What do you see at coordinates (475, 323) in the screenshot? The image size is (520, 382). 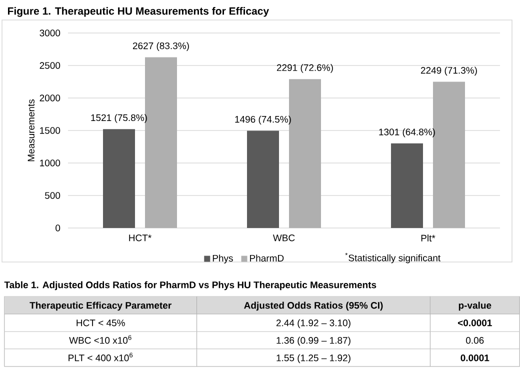 I see `text: <0.0001` at bounding box center [475, 323].